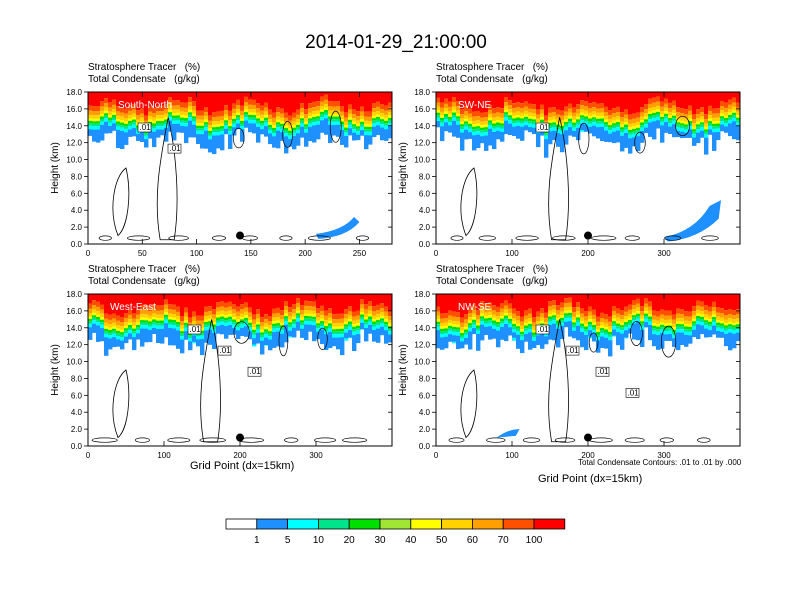 This screenshot has width=792, height=612. What do you see at coordinates (380, 540) in the screenshot?
I see `colorbar-label: 30` at bounding box center [380, 540].